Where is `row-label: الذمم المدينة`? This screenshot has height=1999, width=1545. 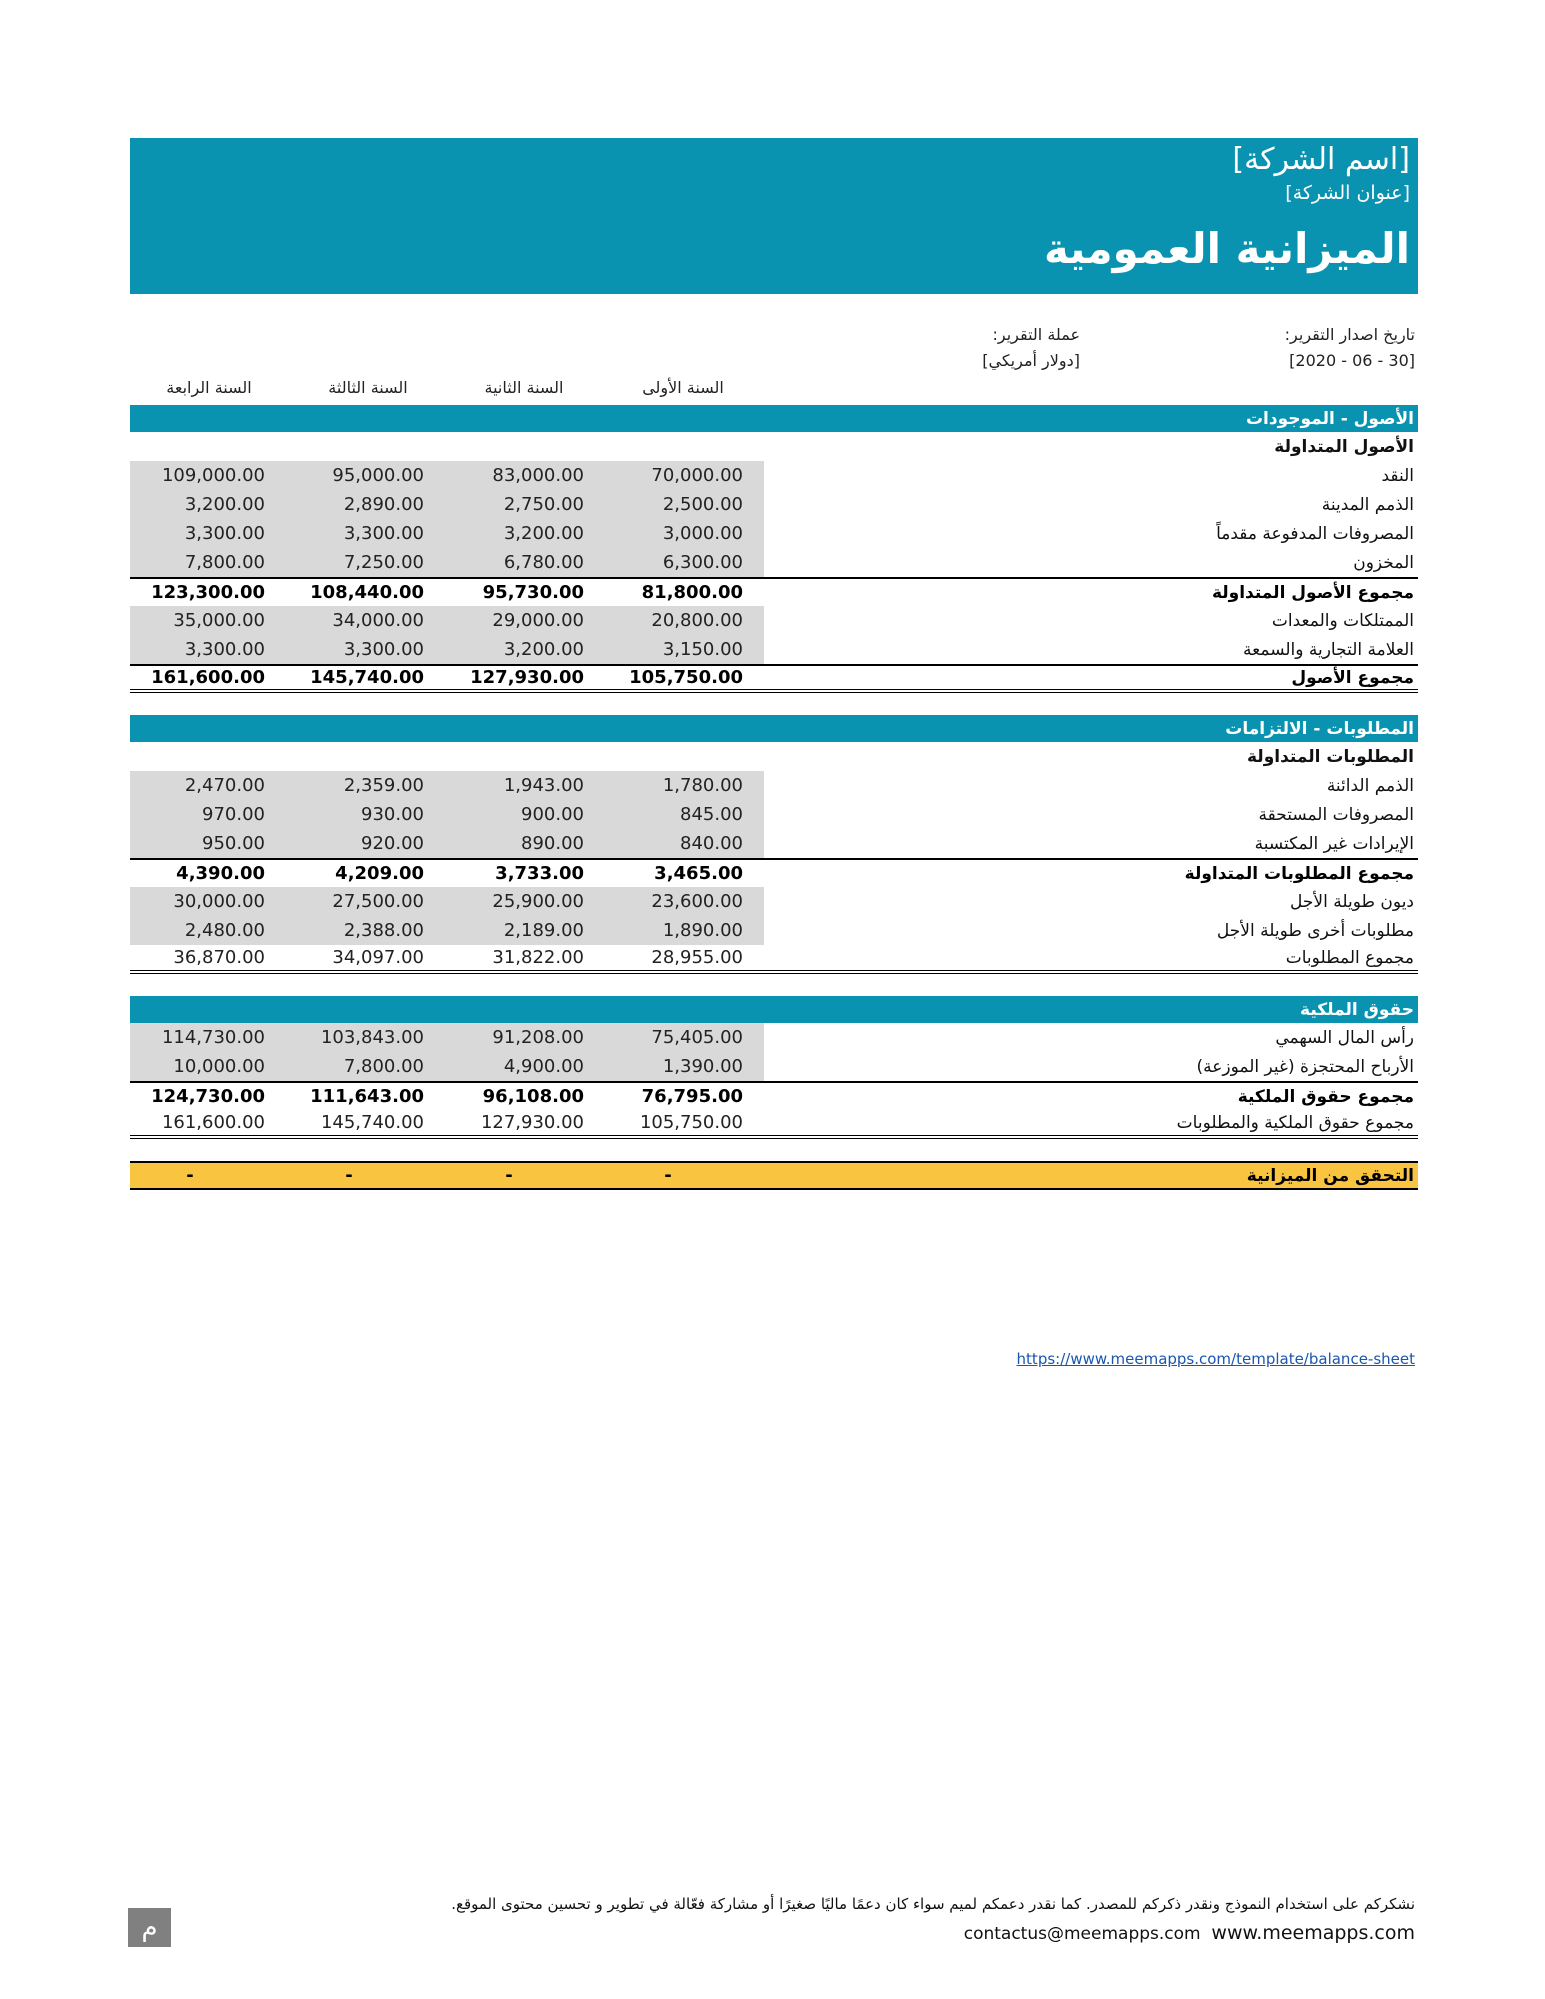 row-label: الذمم المدينة is located at coordinates (1367, 504).